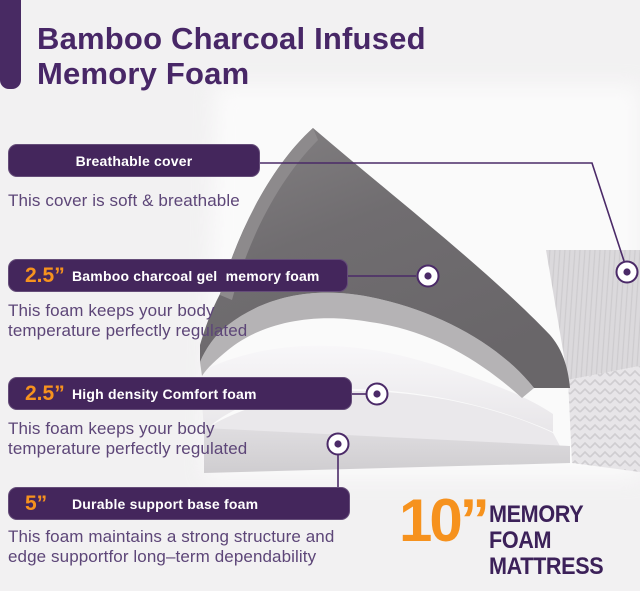 This screenshot has height=591, width=640. Describe the element at coordinates (269, 214) in the screenshot. I see `memory-foam-side-edge` at that location.